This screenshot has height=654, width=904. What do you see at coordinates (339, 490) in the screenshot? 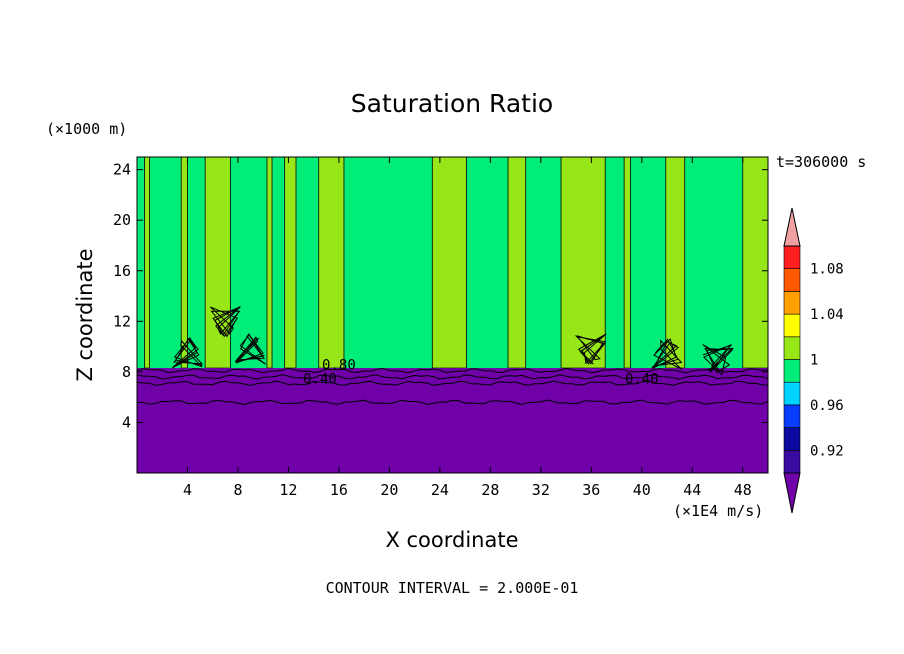
I see `x-tick-label-16: 16` at bounding box center [339, 490].